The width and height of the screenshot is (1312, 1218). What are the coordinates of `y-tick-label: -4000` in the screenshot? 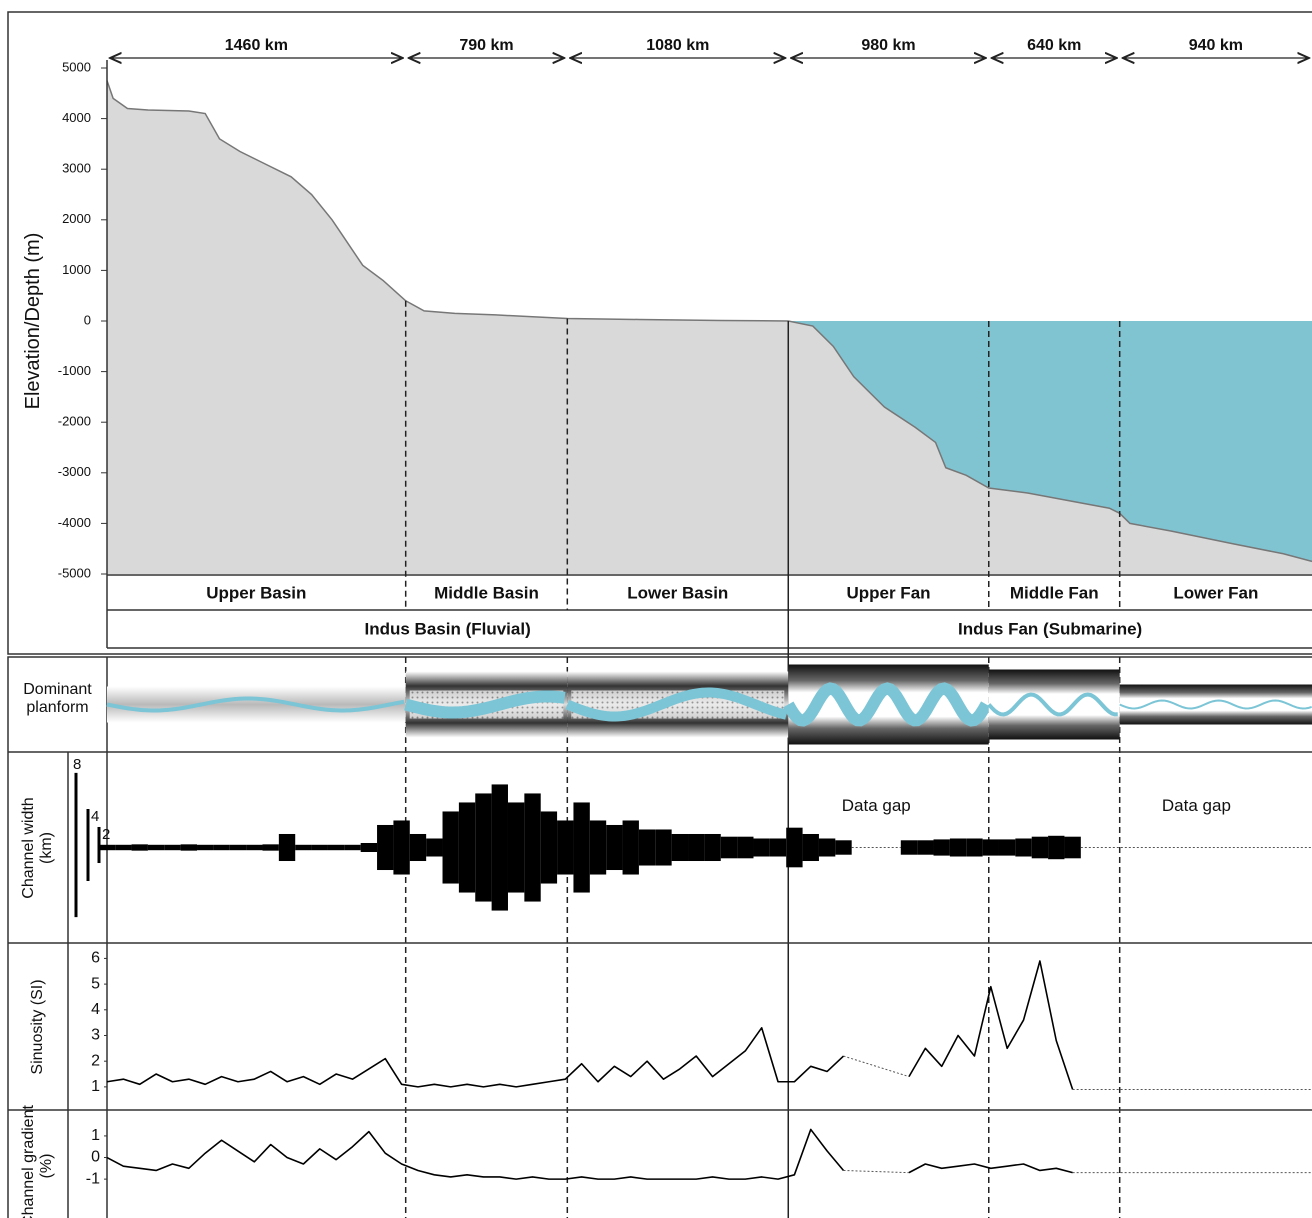 It's located at (74, 522).